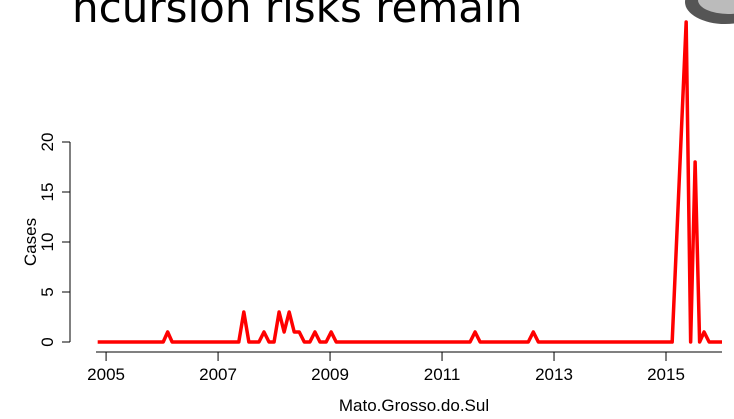 This screenshot has height=419, width=734. Describe the element at coordinates (218, 374) in the screenshot. I see `x-tick-label: 2007` at that location.